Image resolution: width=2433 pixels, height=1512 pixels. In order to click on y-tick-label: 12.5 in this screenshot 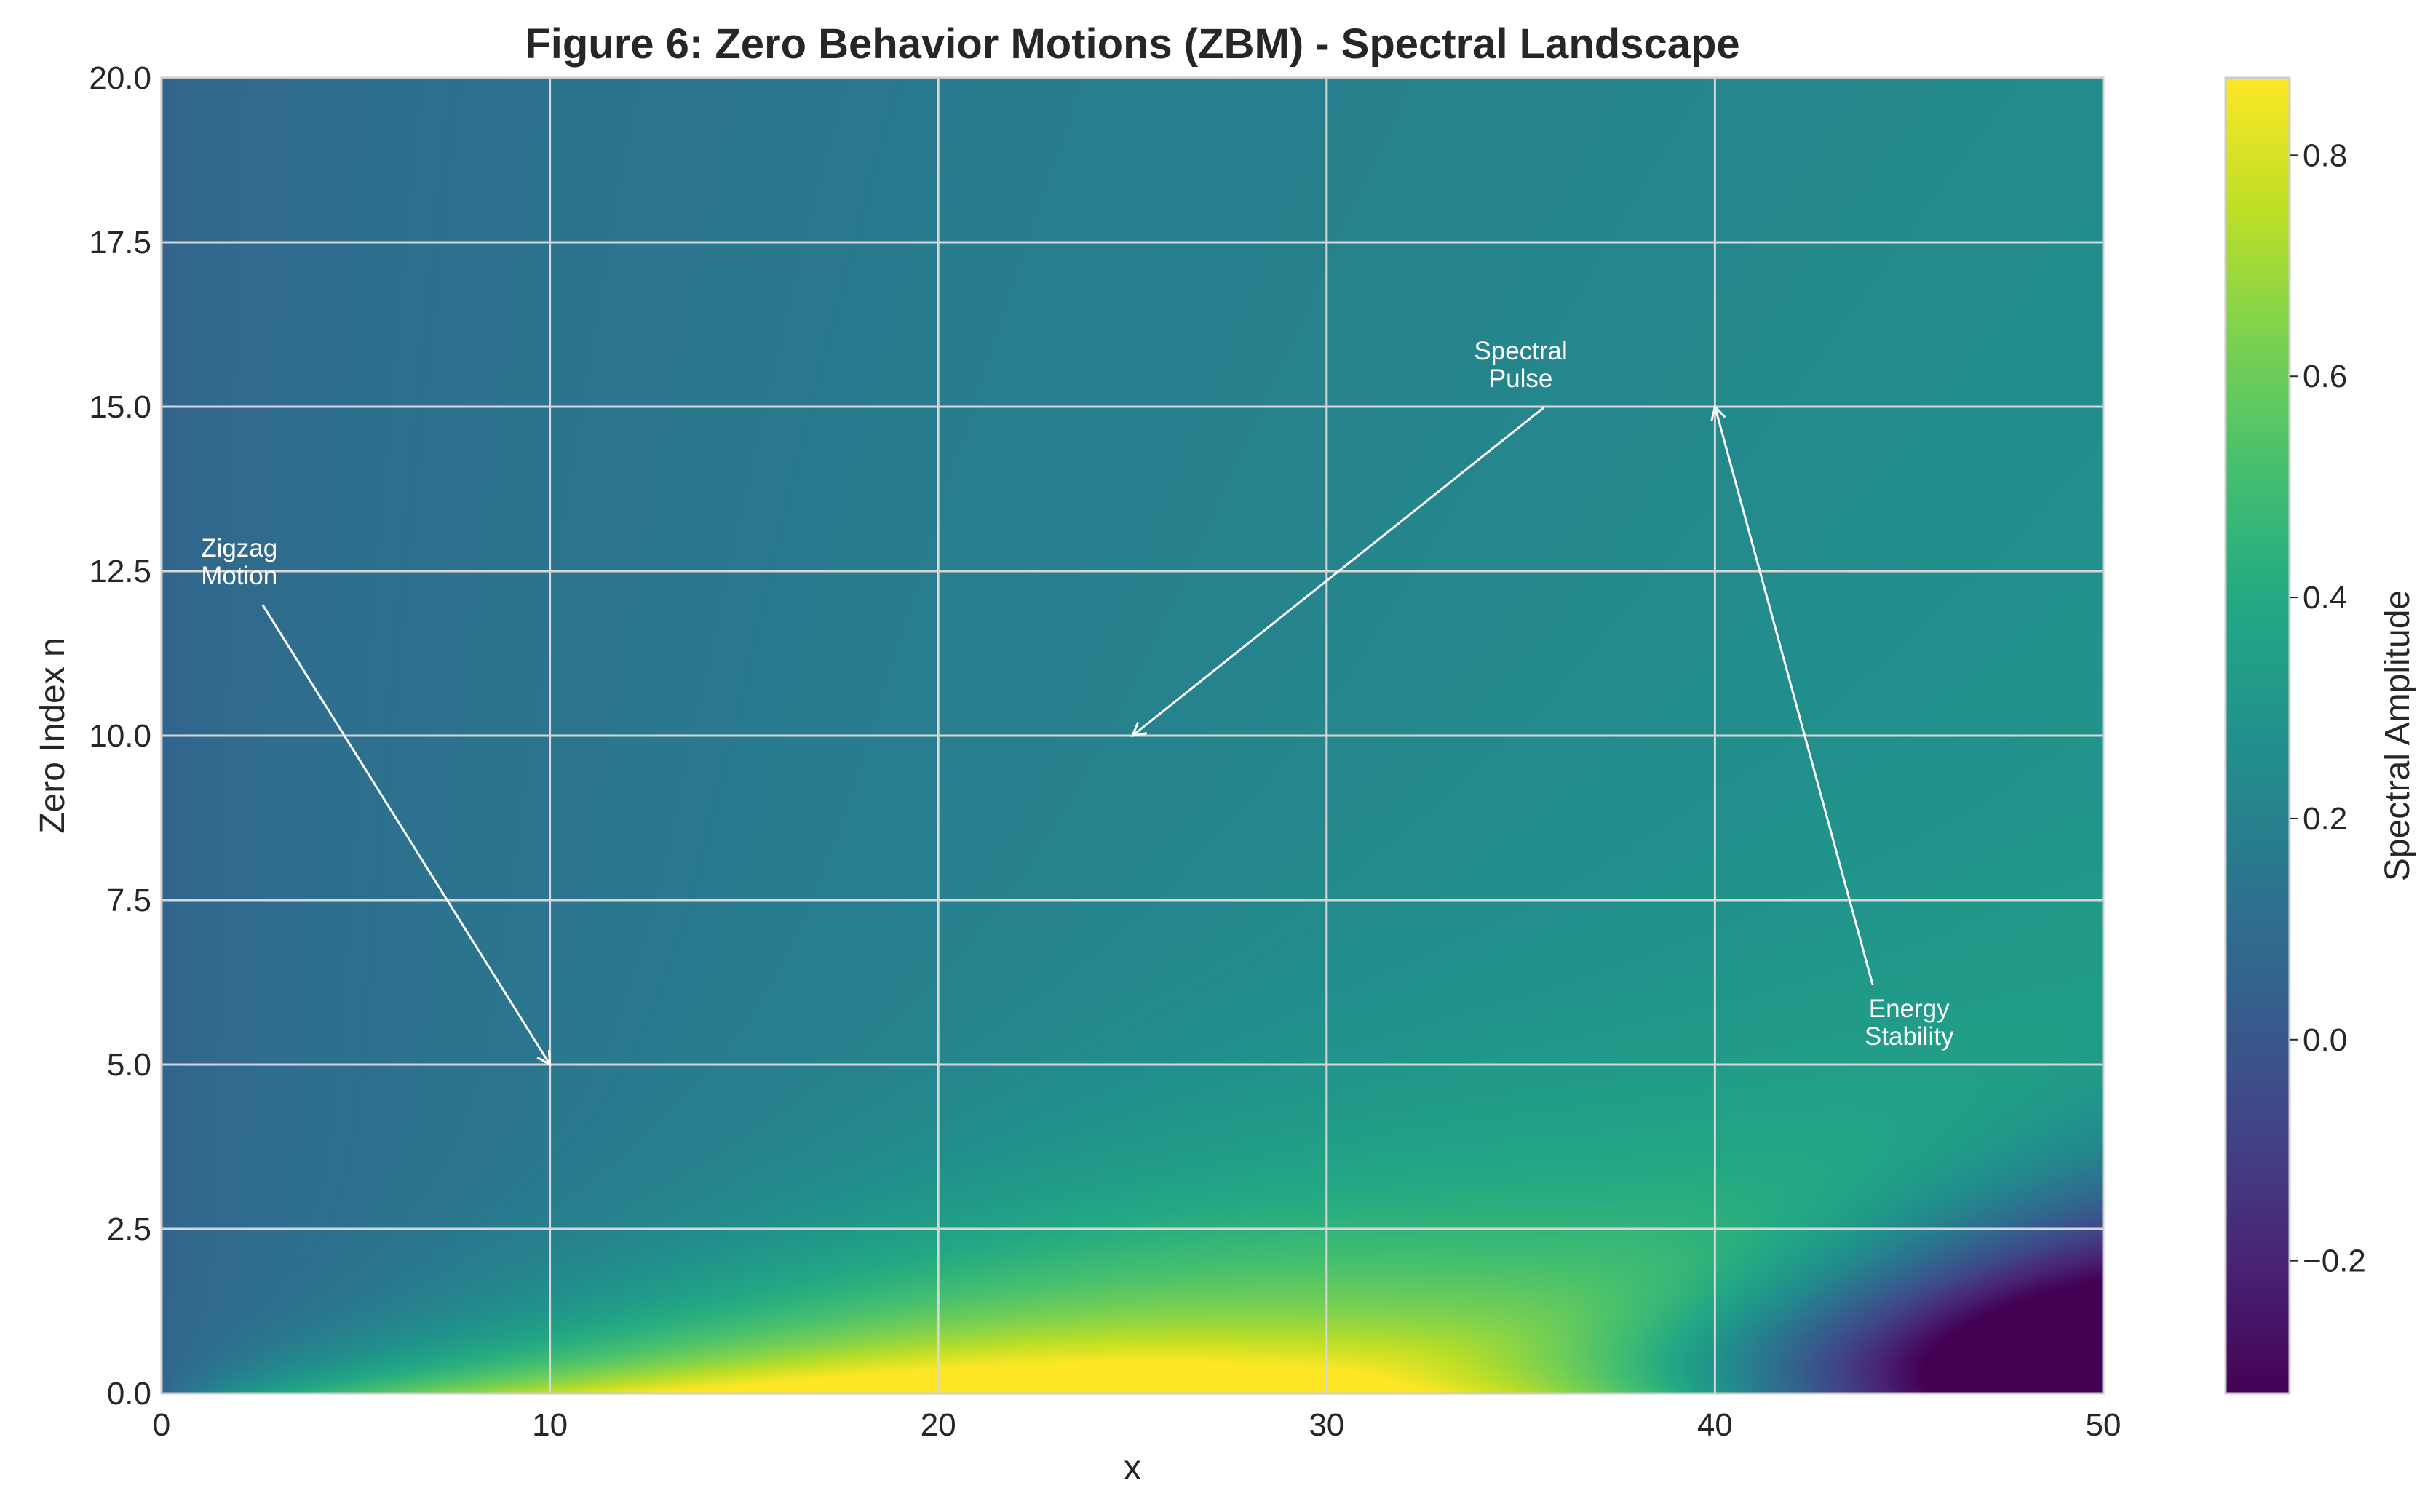, I will do `click(120, 571)`.